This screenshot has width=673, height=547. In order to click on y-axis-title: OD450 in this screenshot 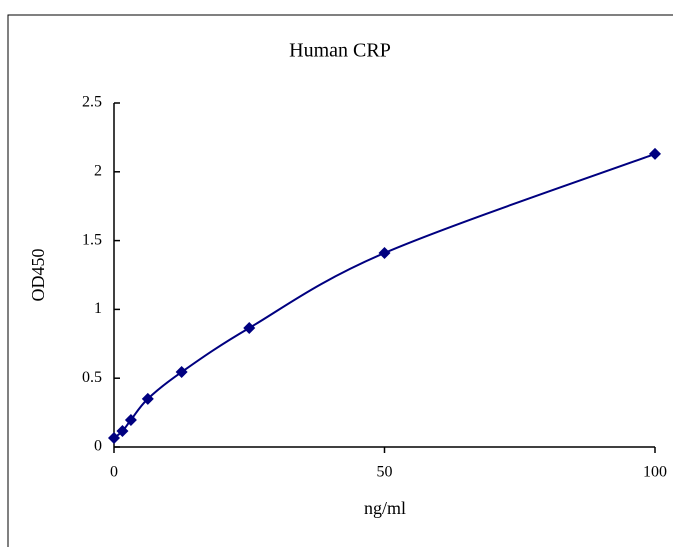, I will do `click(38, 275)`.